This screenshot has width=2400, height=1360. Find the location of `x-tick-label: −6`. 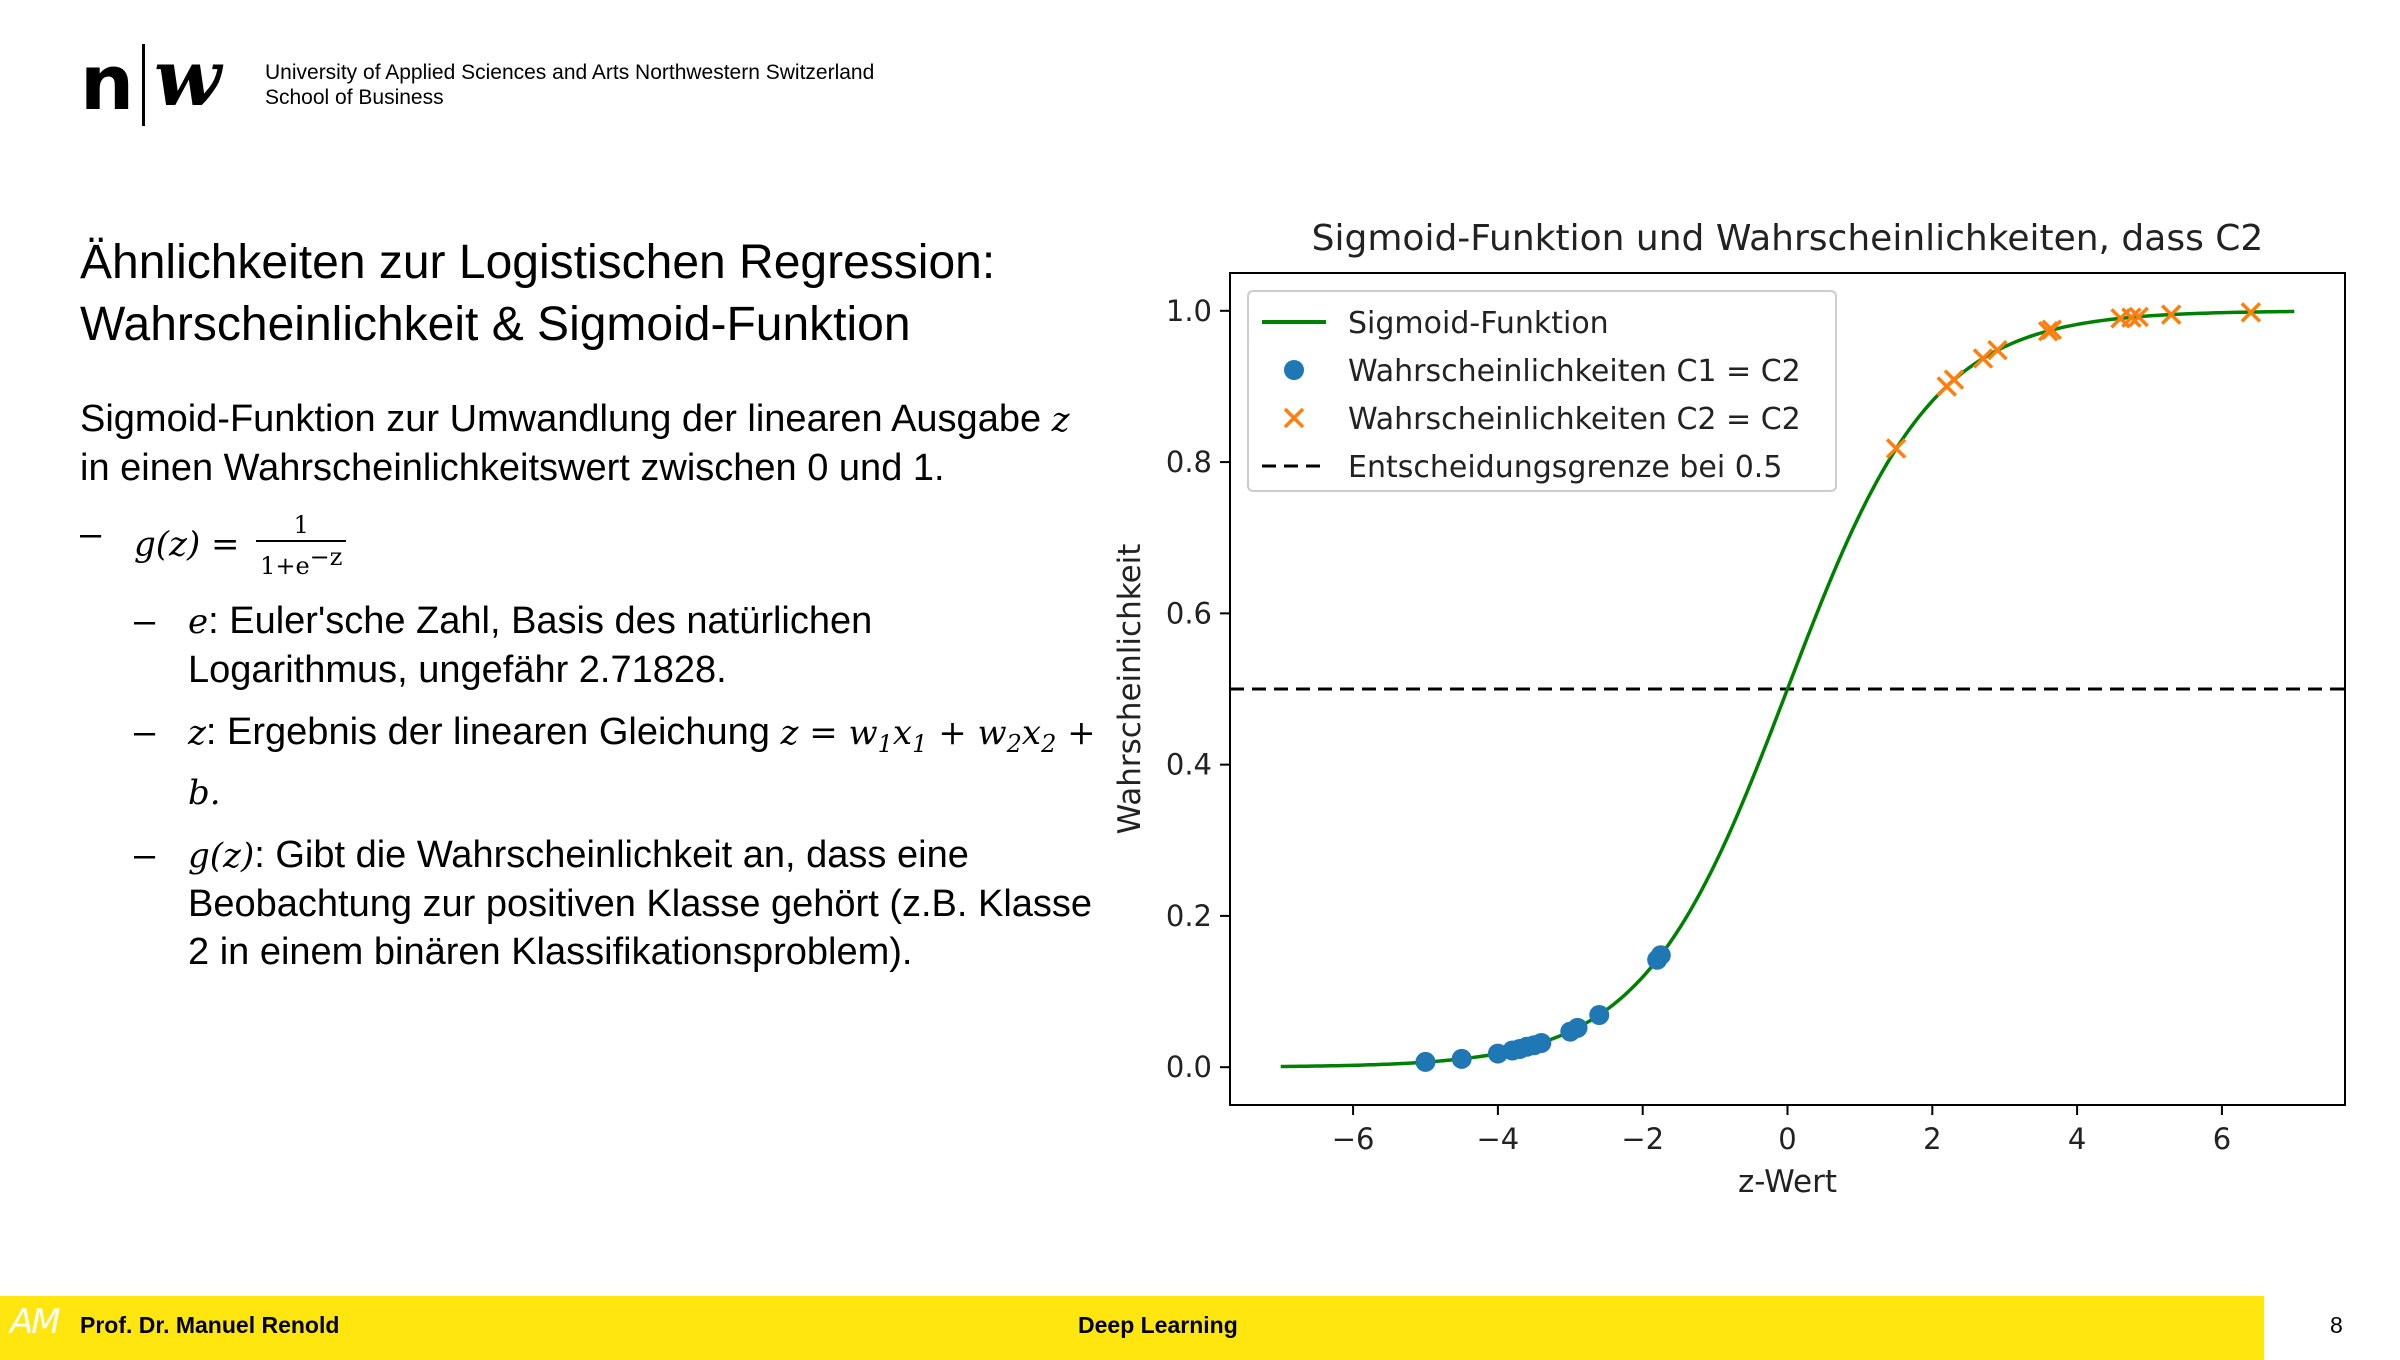

x-tick-label: −6 is located at coordinates (1353, 1139).